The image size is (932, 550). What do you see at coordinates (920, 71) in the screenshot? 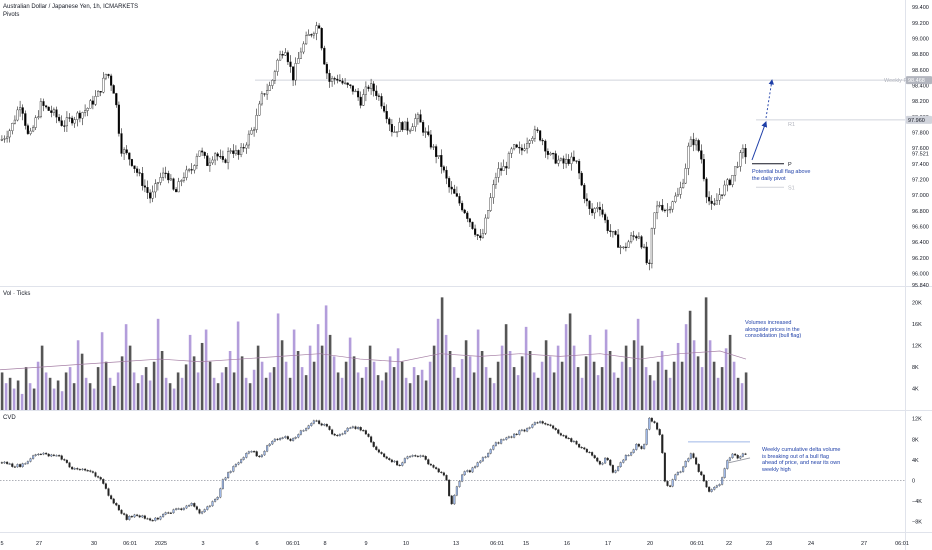
I see `price-tick-label: 98.600` at bounding box center [920, 71].